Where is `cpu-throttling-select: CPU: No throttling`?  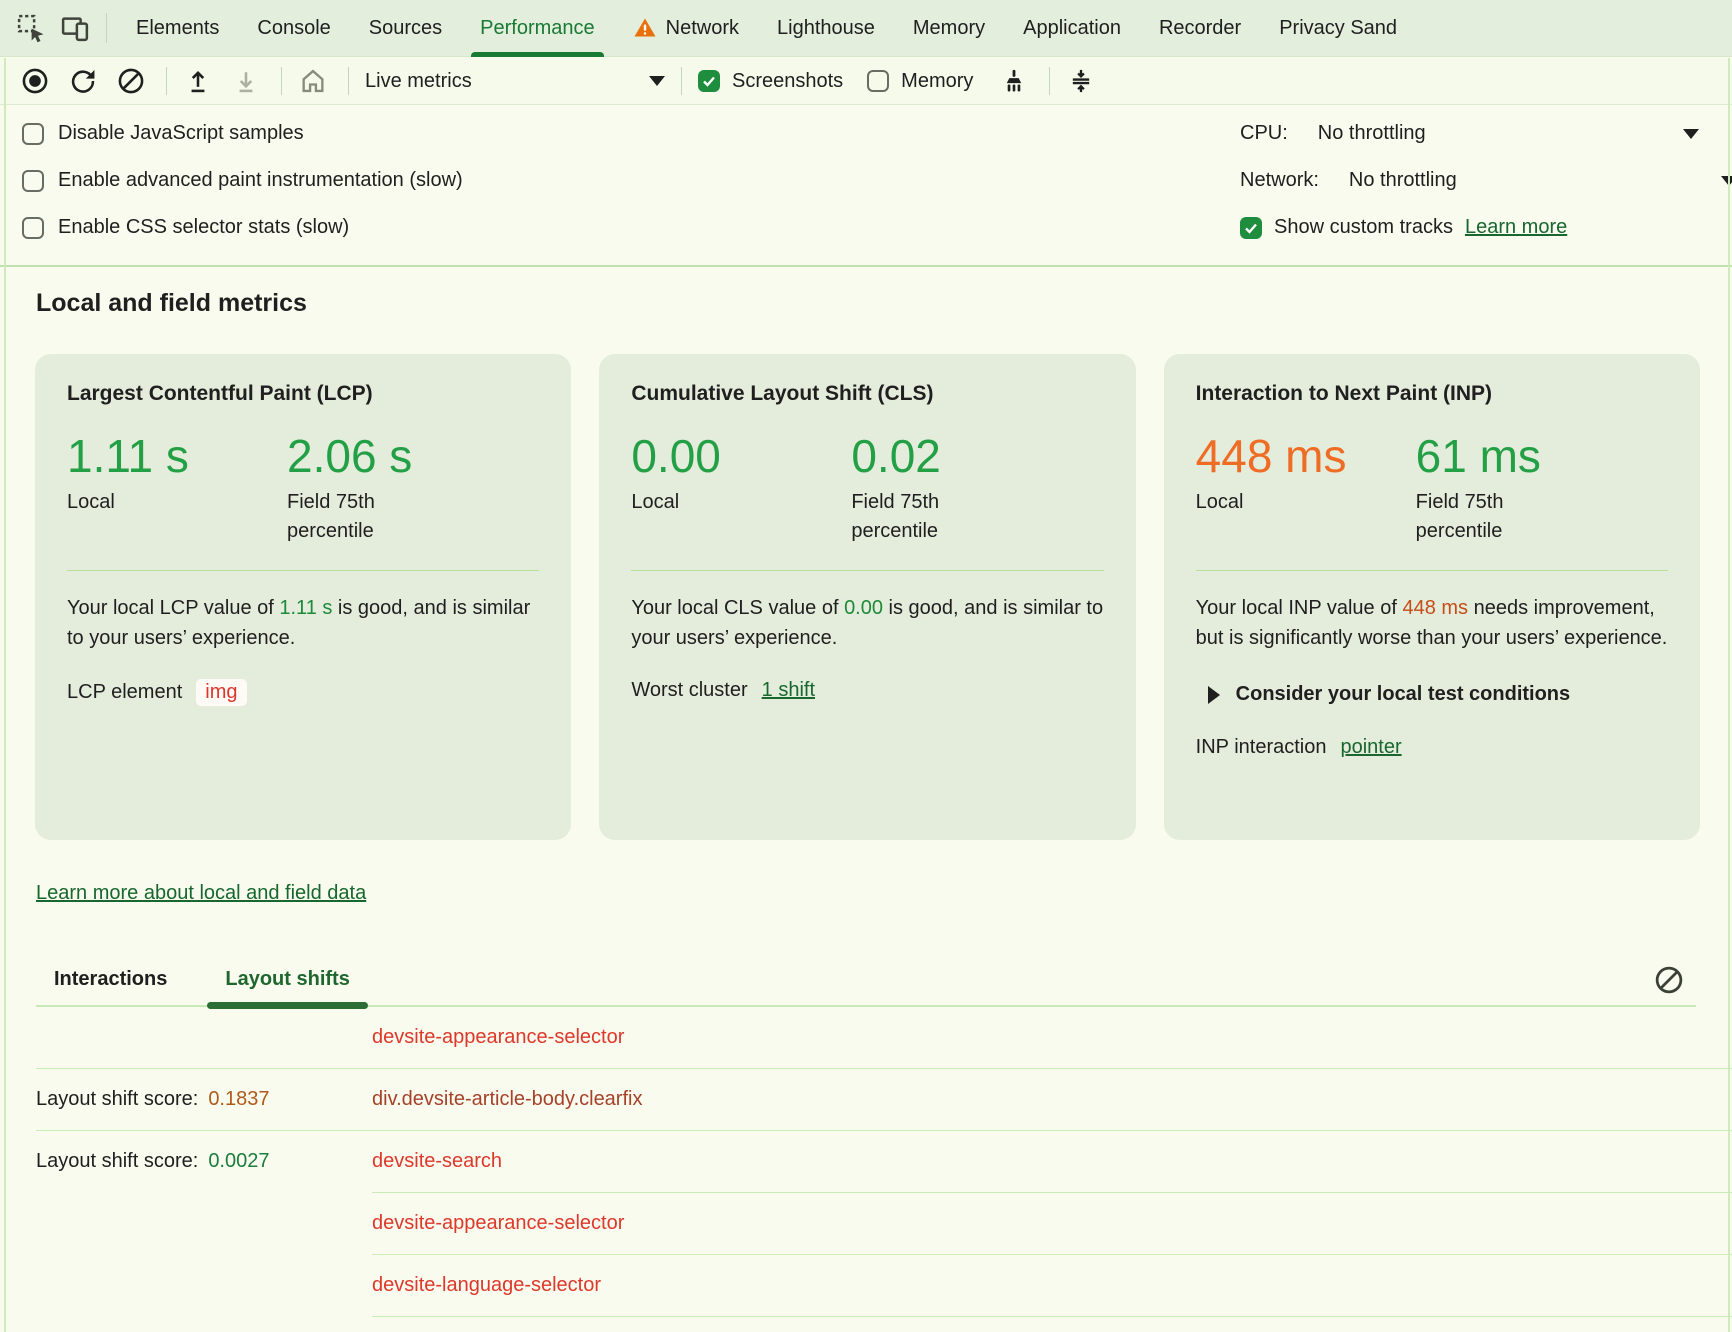 cpu-throttling-select: CPU: No throttling is located at coordinates (1486, 133).